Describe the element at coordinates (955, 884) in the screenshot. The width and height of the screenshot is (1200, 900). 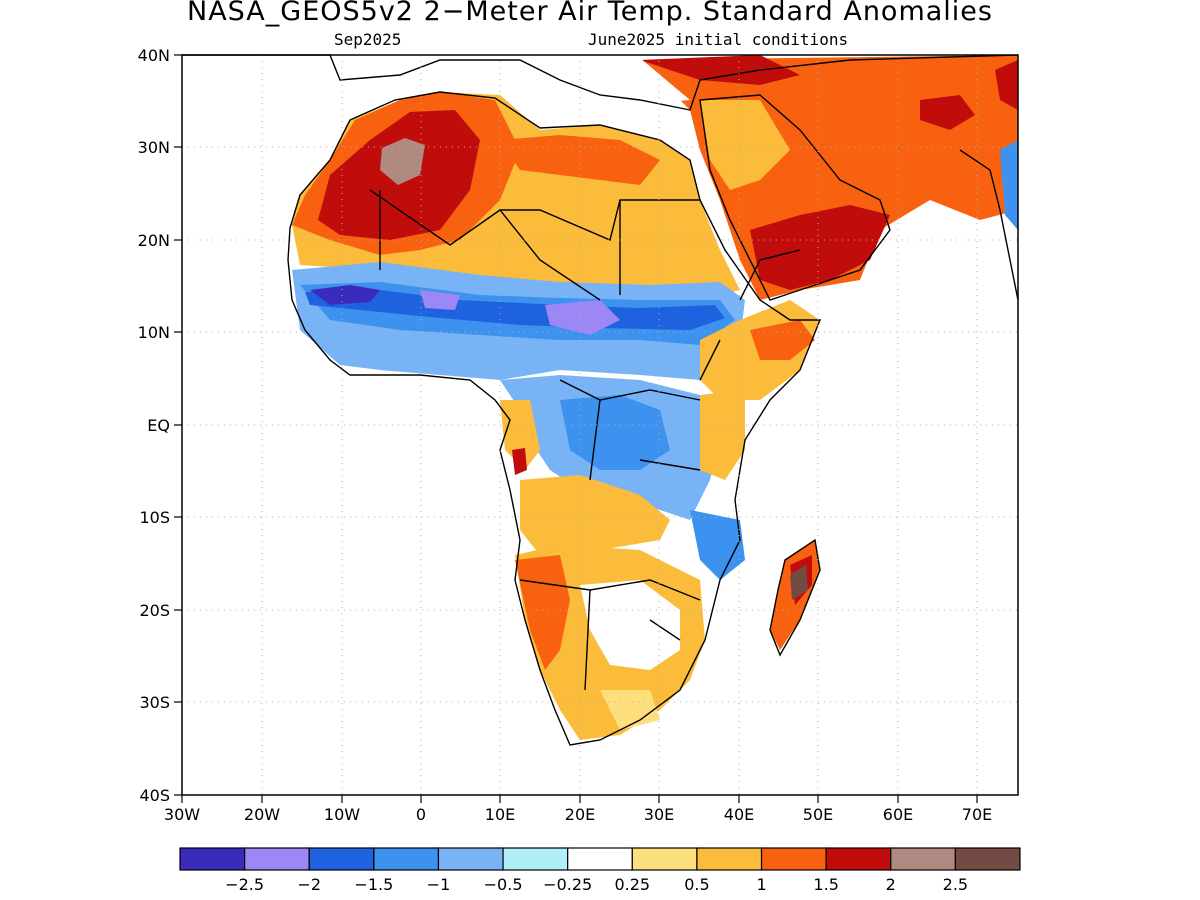
I see `colorbar-label: 2.5` at that location.